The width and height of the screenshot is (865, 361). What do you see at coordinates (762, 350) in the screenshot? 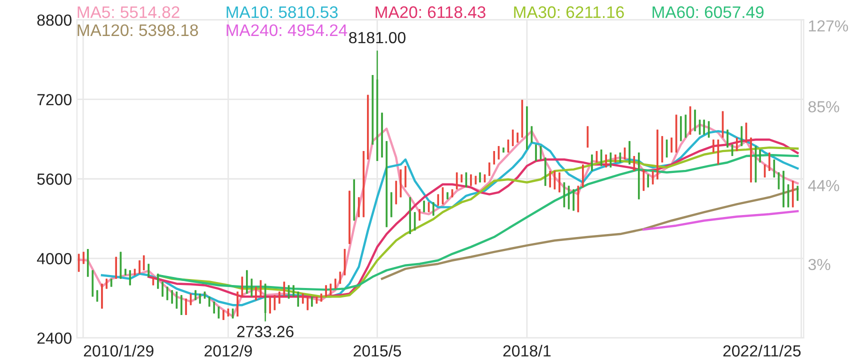
I see `x-tick-label: 2022/11/25` at bounding box center [762, 350].